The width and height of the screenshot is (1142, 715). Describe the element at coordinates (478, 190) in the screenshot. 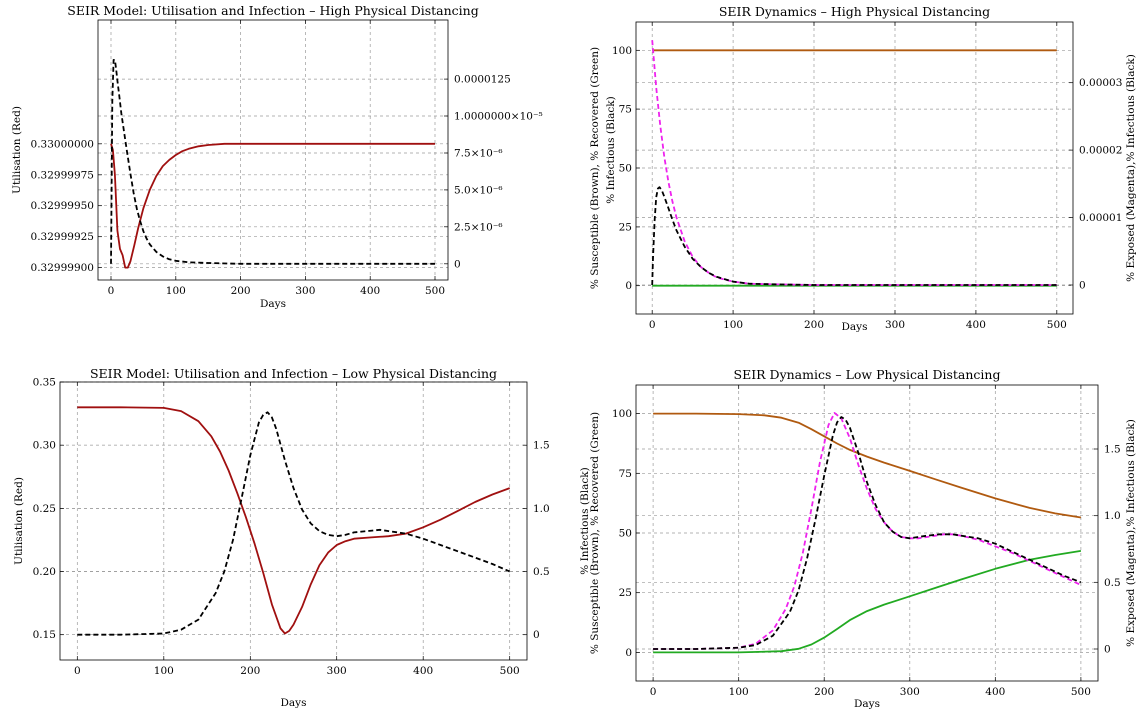

I see `y2-tick-label: 5.0×10⁻⁶` at that location.